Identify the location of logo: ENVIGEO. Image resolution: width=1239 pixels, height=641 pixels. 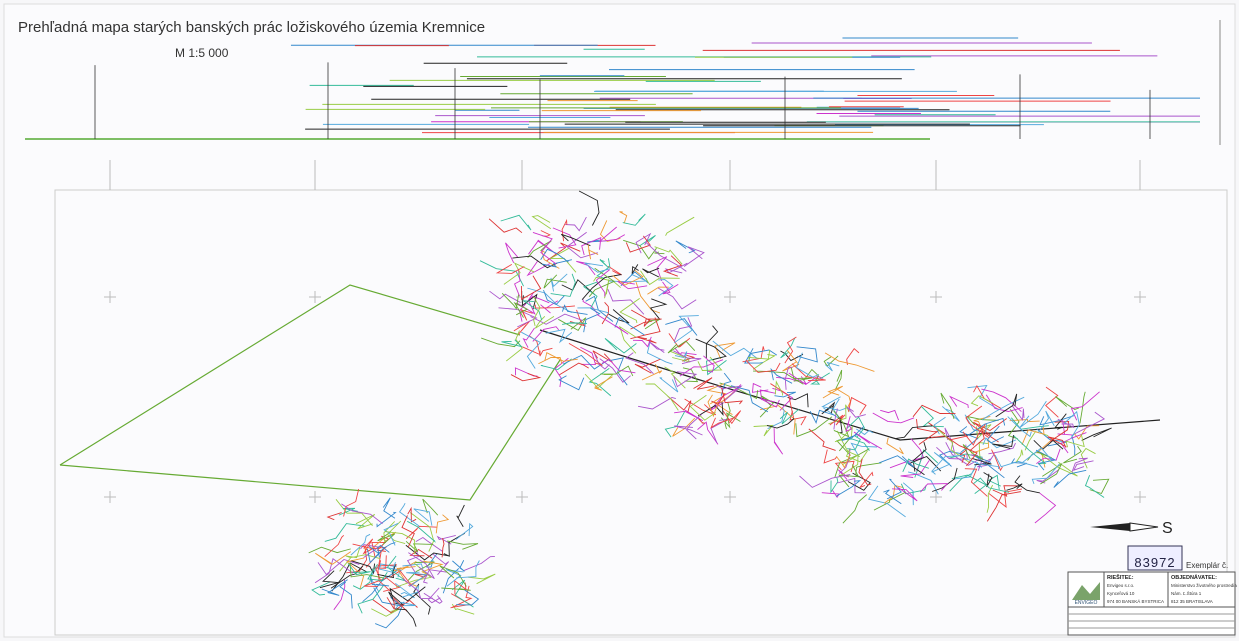
(1086, 603).